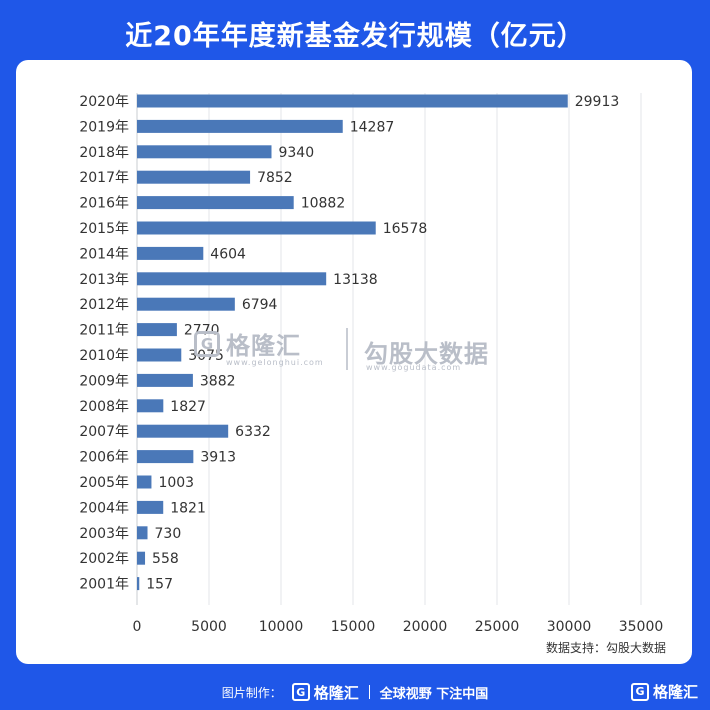 The image size is (710, 710). What do you see at coordinates (372, 127) in the screenshot?
I see `data-label: 14287` at bounding box center [372, 127].